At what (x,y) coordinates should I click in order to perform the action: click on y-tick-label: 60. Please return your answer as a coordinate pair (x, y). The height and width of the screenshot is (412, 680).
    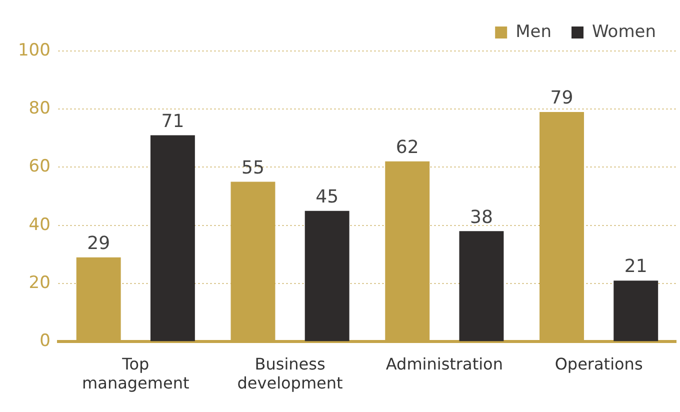
    Looking at the image, I should click on (39, 166).